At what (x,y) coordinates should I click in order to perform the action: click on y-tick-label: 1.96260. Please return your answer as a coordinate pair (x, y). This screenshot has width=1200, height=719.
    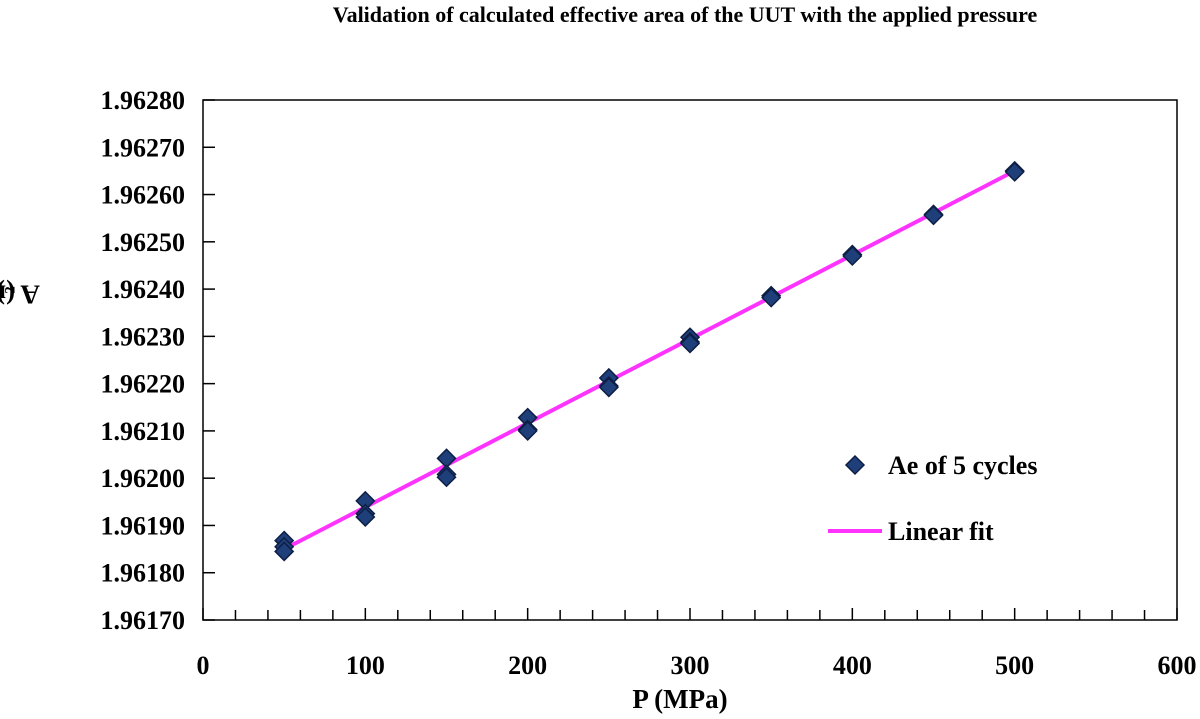
    Looking at the image, I should click on (143, 195).